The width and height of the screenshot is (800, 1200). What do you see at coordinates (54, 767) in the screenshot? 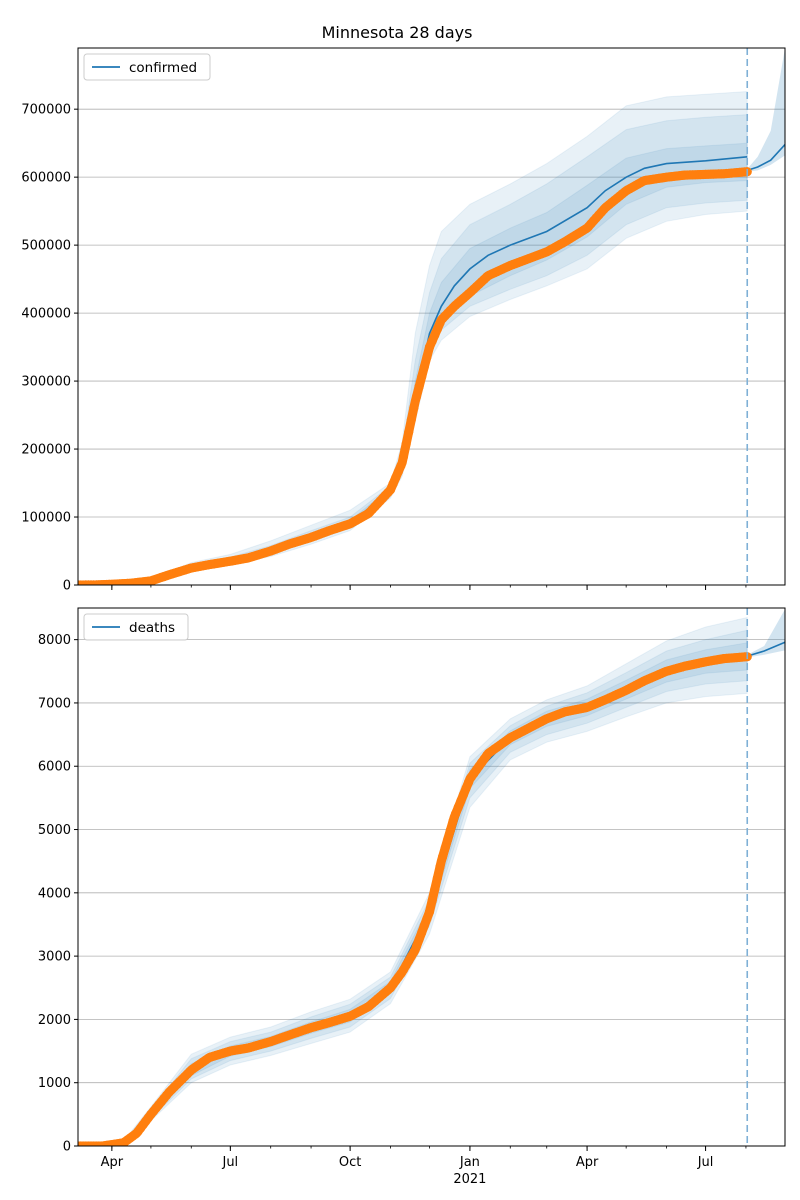
I see `y-tick-label: 6000` at bounding box center [54, 767].